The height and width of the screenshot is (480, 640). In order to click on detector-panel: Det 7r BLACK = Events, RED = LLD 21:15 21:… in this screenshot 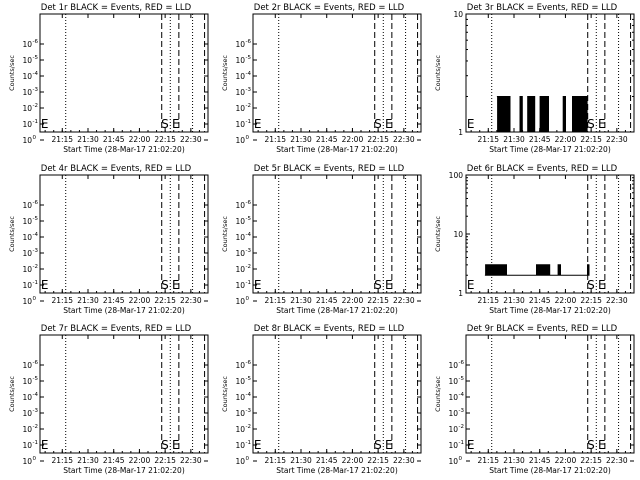, I will do `click(108, 399)`.